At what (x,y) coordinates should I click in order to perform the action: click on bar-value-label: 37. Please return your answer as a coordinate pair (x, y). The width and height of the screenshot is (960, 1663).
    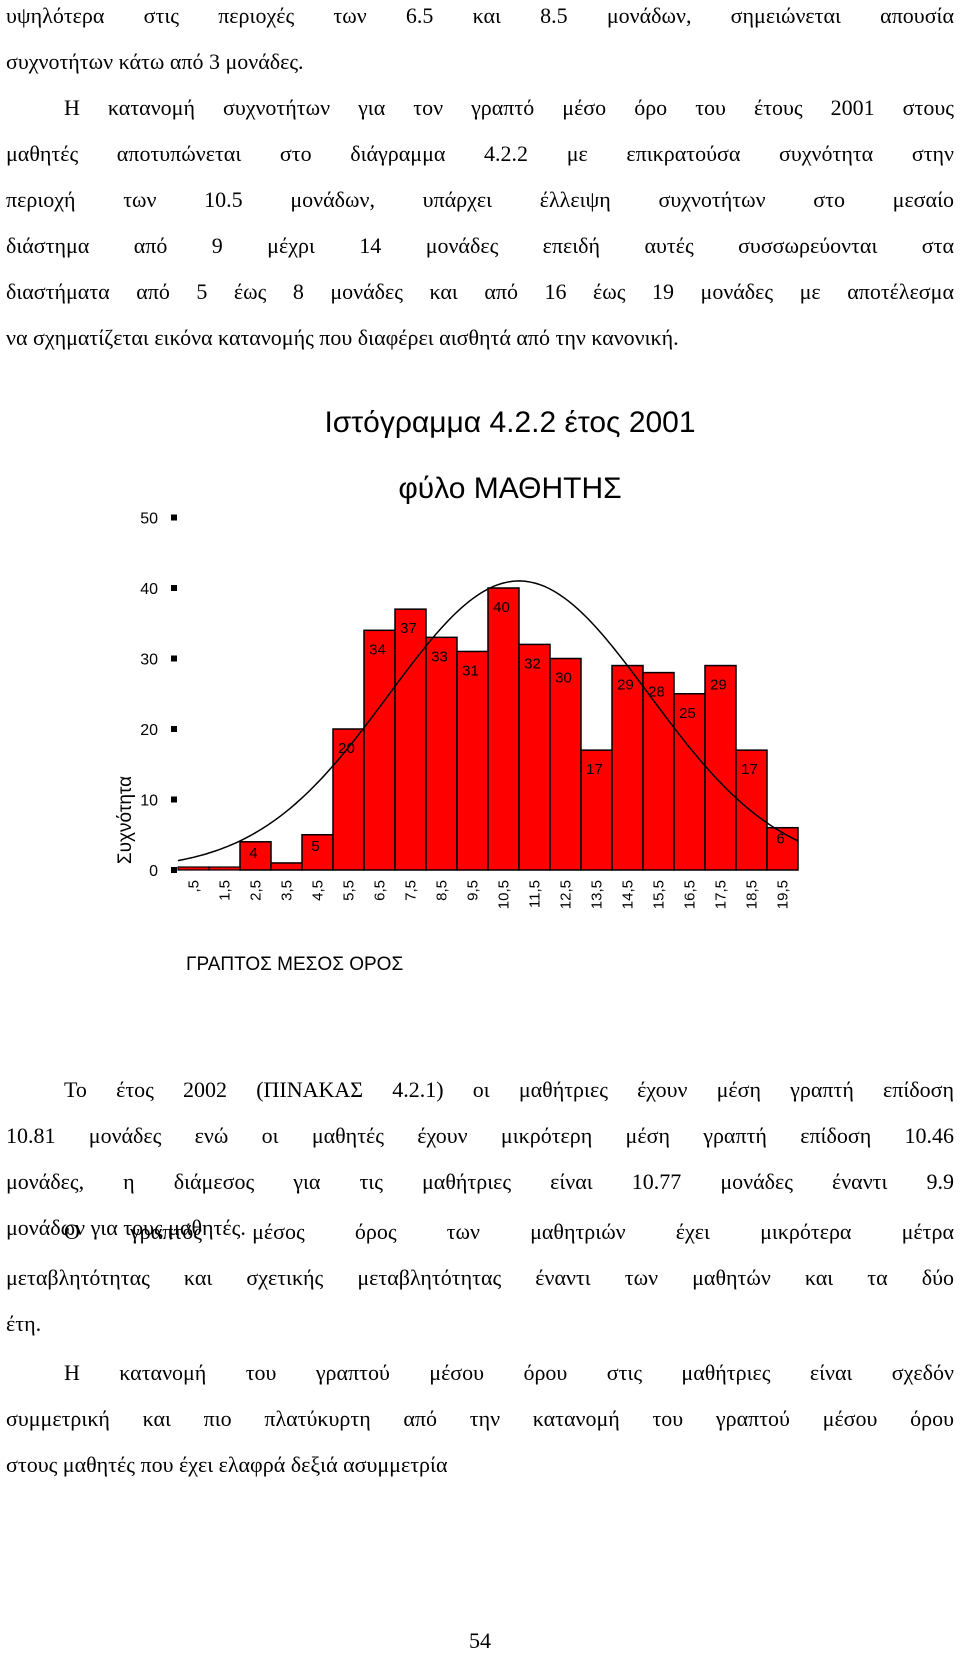
    Looking at the image, I should click on (408, 628).